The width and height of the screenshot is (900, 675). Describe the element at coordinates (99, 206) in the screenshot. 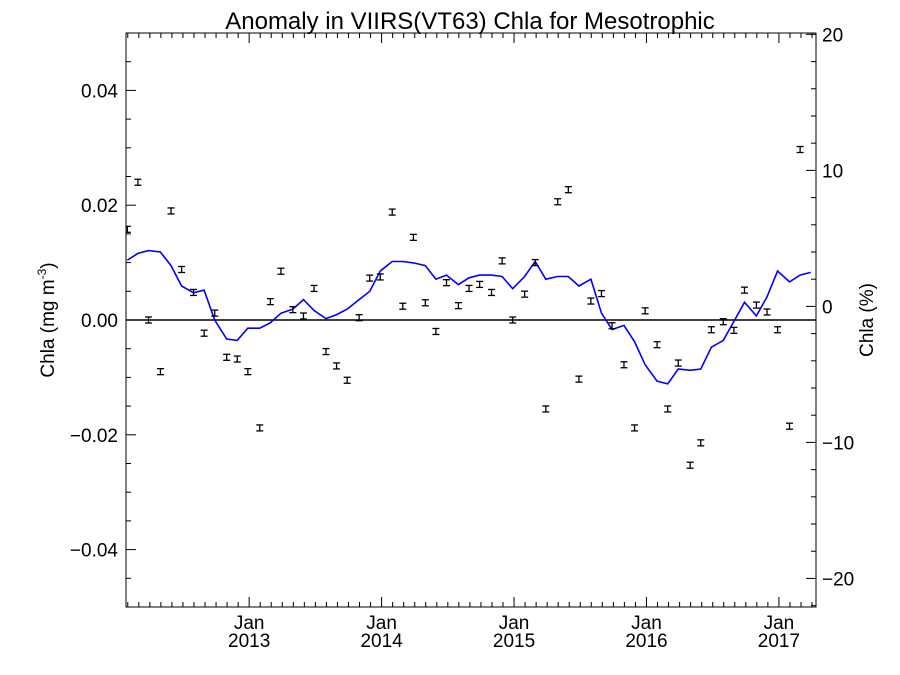

I see `left-tick-label: 0.02` at that location.